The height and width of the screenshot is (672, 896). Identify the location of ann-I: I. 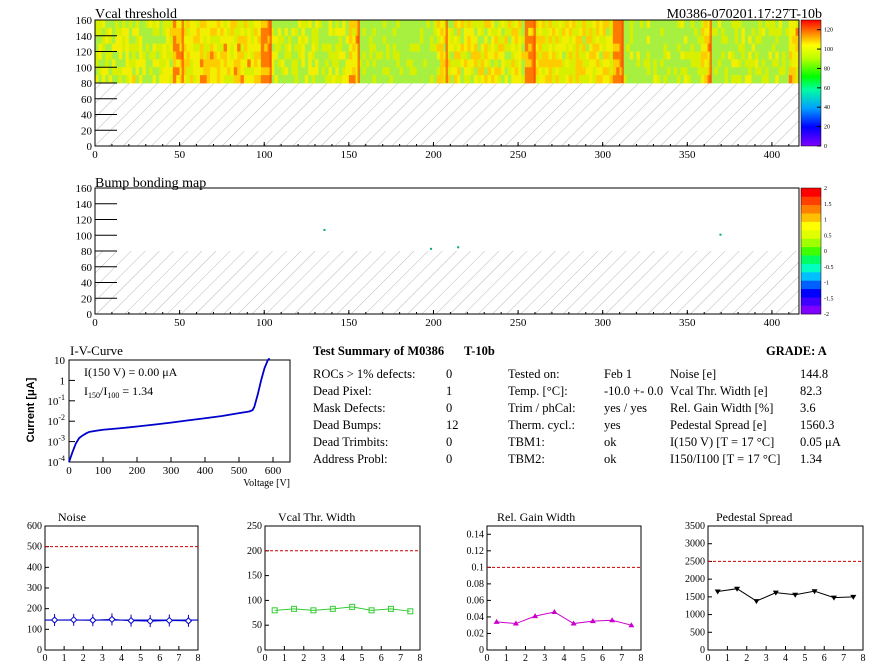
(86, 391).